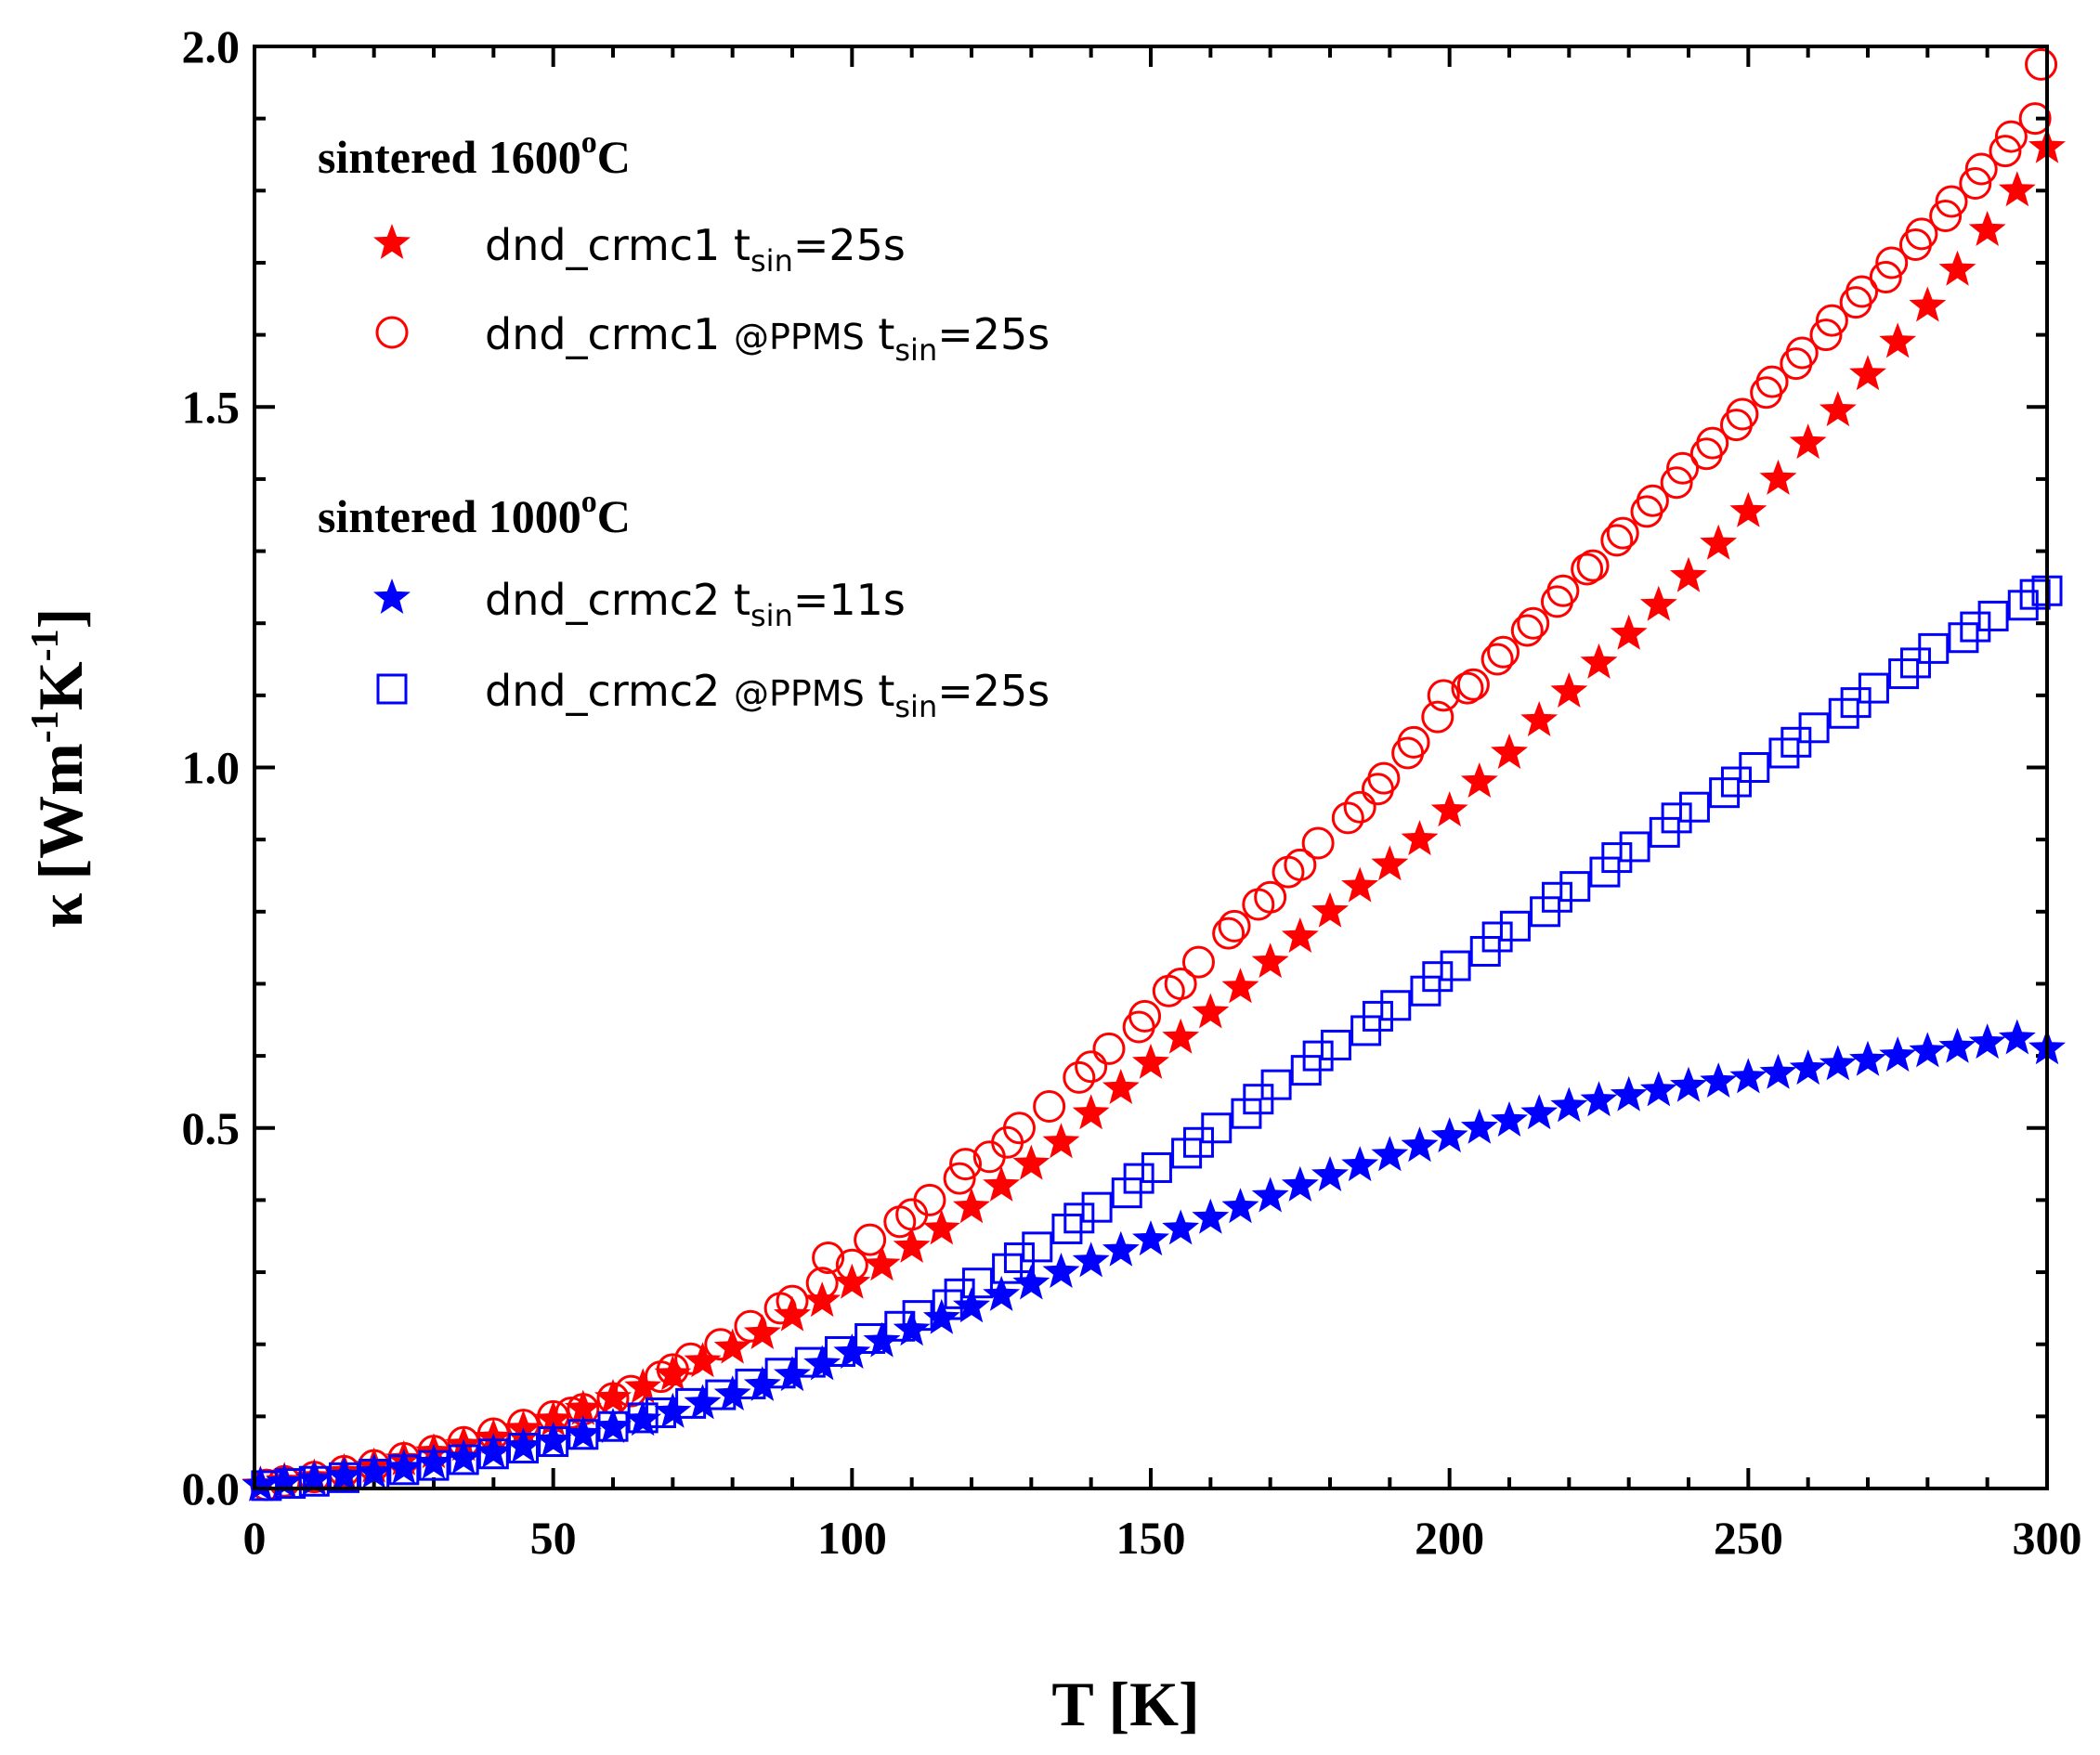 The image size is (2100, 1755). Describe the element at coordinates (589, 142) in the screenshot. I see `legend-group-degree: o` at that location.